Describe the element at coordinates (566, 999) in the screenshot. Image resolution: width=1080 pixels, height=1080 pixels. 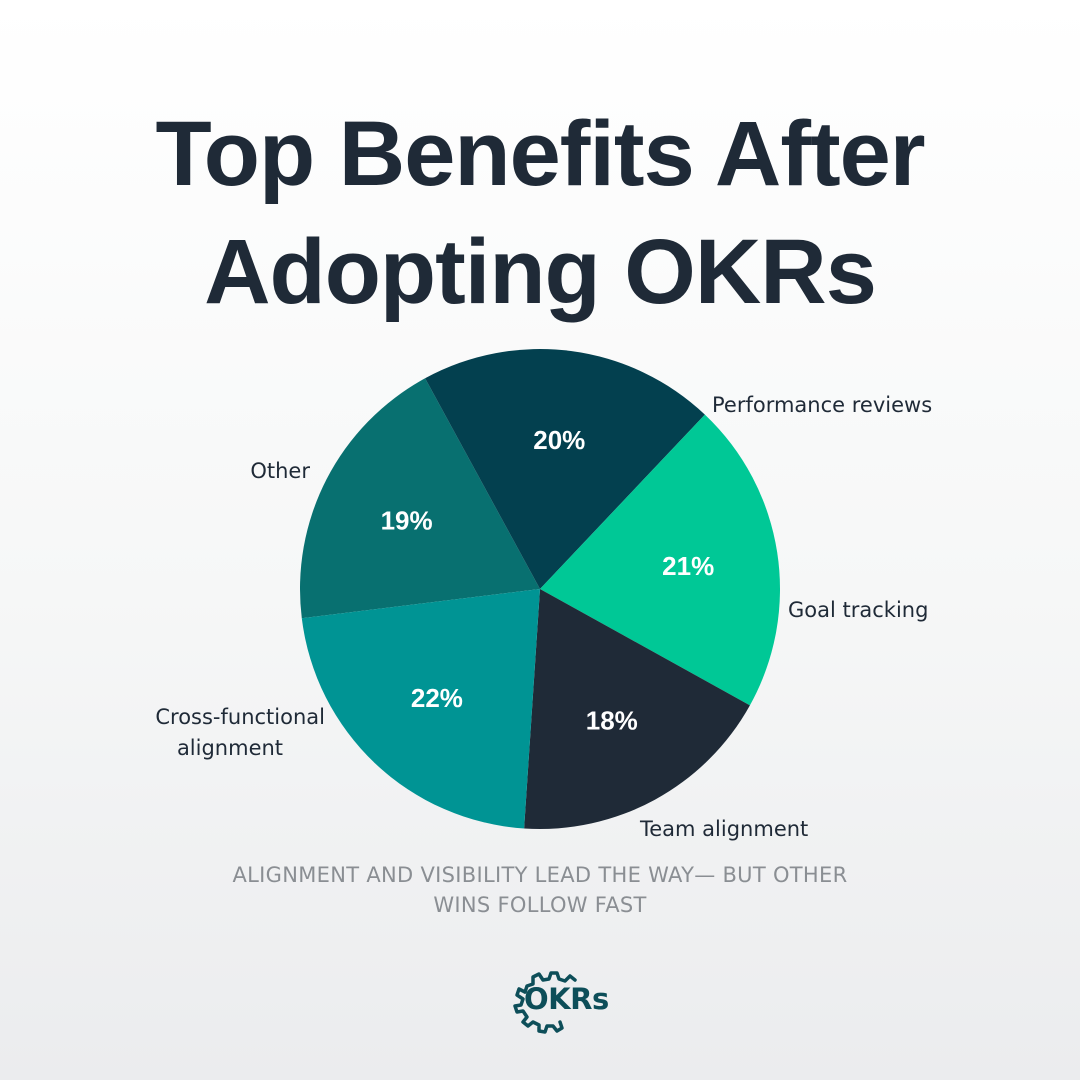
I see `logo-text: OKRs` at that location.